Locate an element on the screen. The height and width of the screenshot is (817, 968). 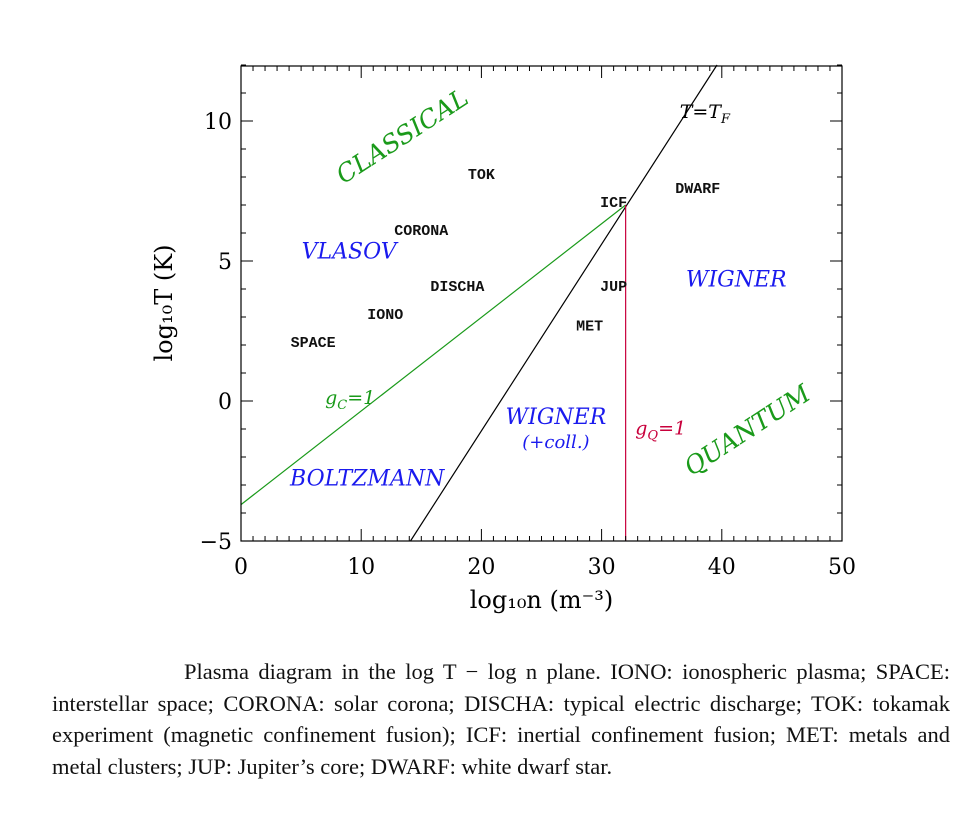
region-label-3: BOLTZMANN is located at coordinates (367, 478).